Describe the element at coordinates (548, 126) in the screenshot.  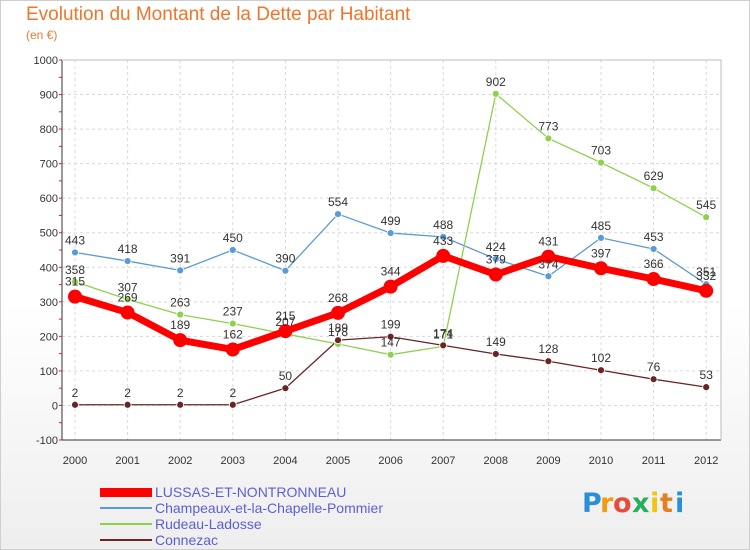
I see `data-label: 773` at that location.